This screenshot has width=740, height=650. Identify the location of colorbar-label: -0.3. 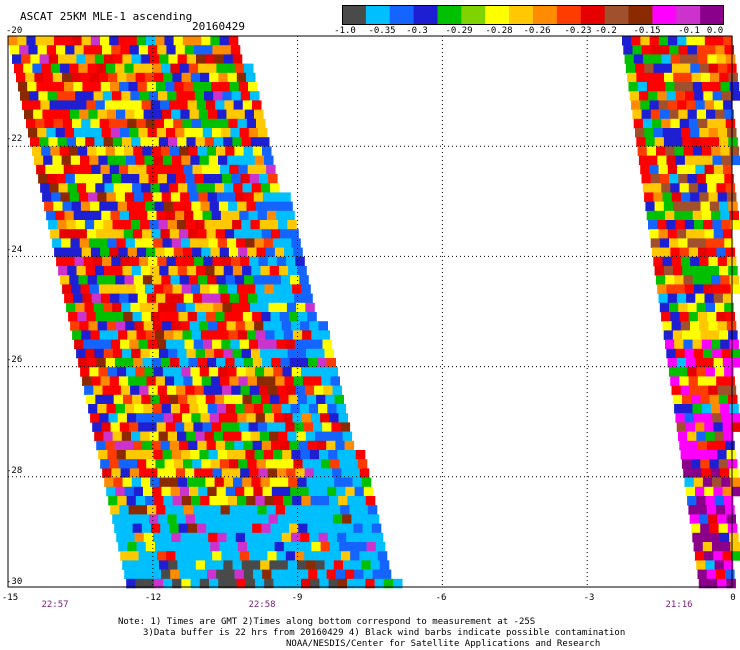
(417, 31).